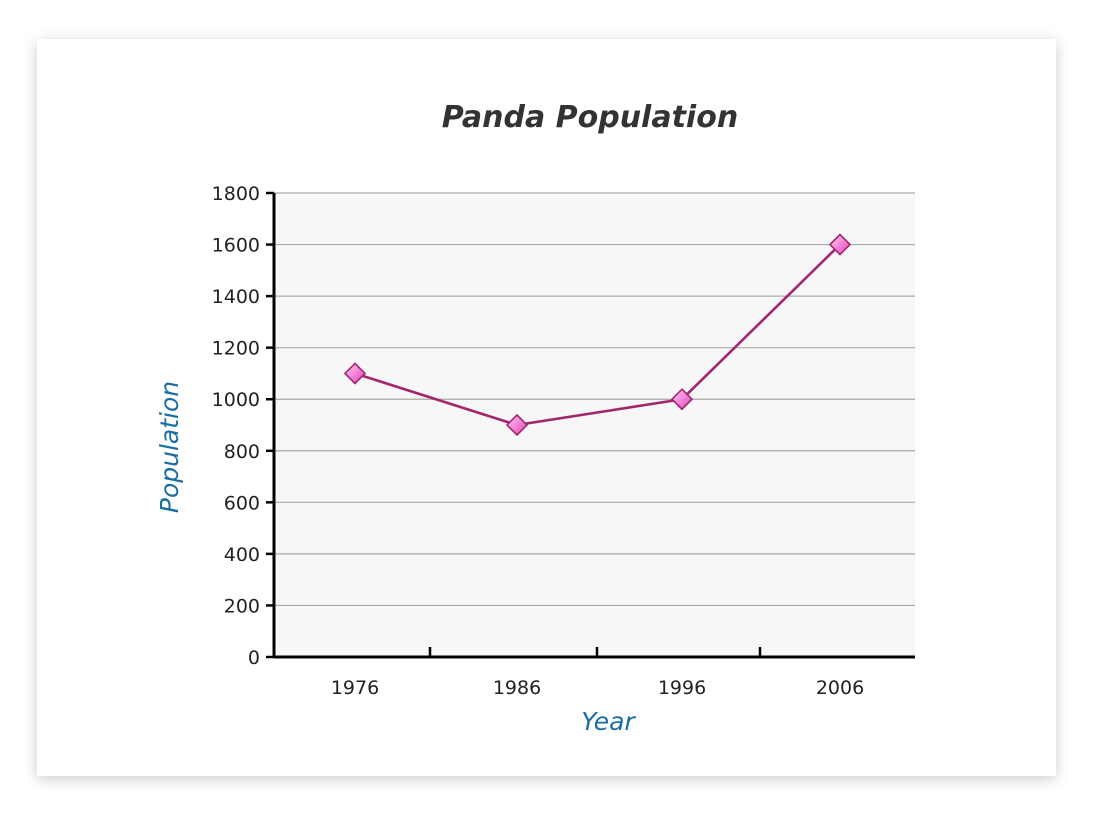 The image size is (1100, 821). Describe the element at coordinates (608, 721) in the screenshot. I see `x-axis-label: Year` at that location.